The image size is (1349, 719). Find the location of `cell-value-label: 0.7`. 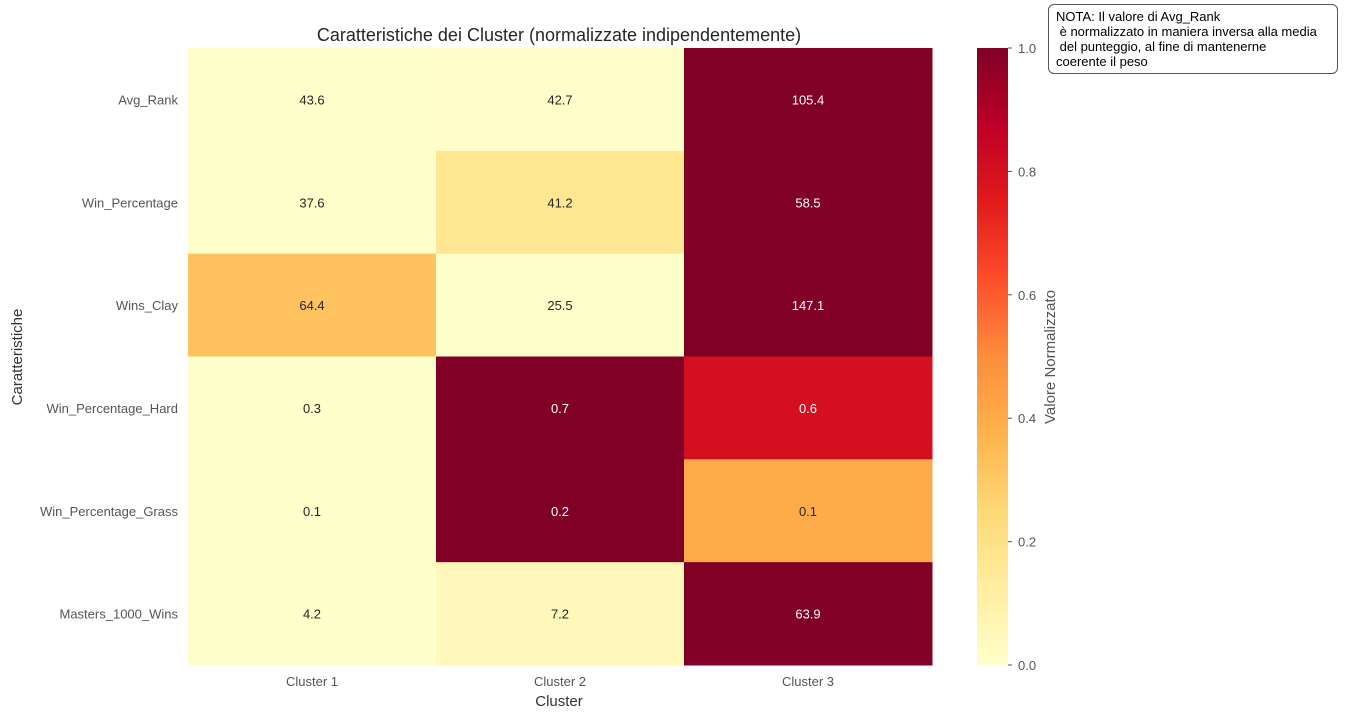

cell-value-label: 0.7 is located at coordinates (560, 408).